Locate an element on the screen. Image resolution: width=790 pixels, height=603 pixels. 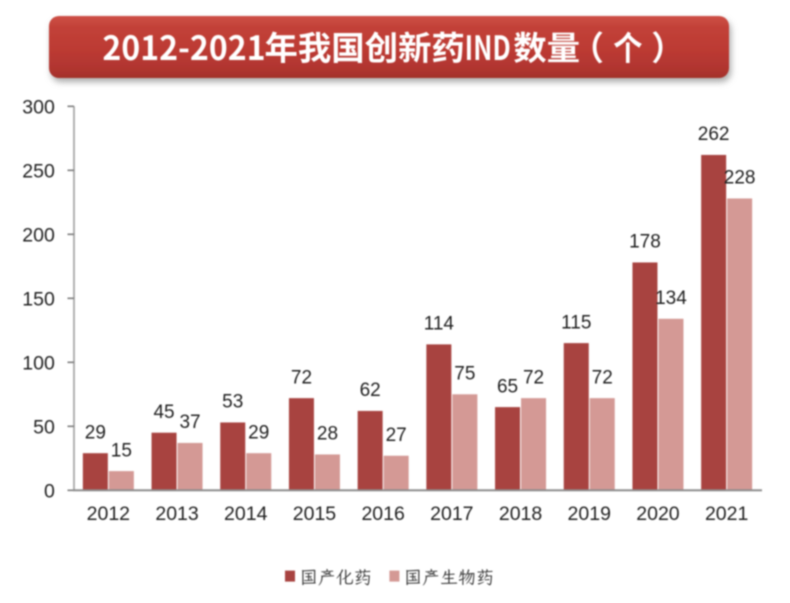
svg-text: 62 is located at coordinates (370, 390).